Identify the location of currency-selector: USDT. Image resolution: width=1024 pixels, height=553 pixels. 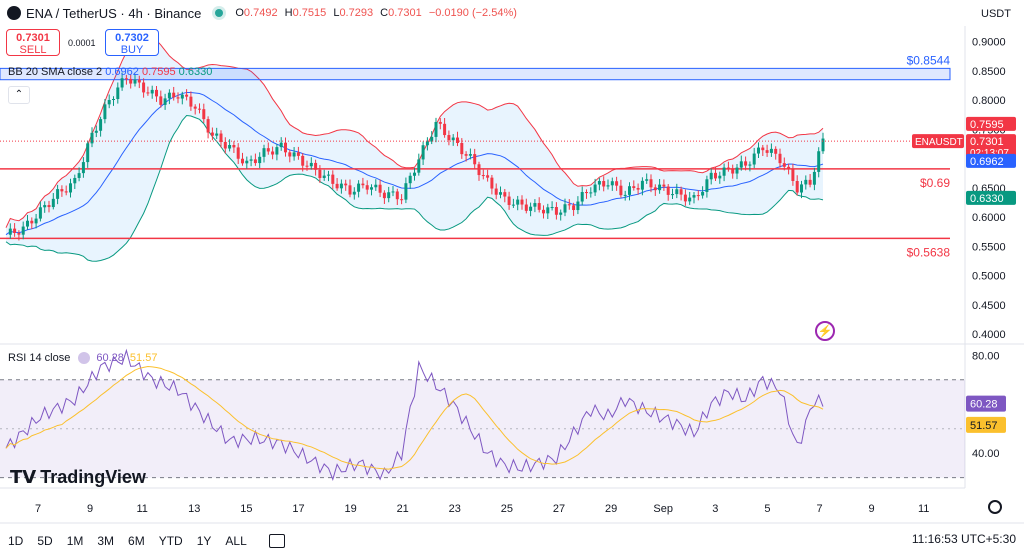
(996, 14).